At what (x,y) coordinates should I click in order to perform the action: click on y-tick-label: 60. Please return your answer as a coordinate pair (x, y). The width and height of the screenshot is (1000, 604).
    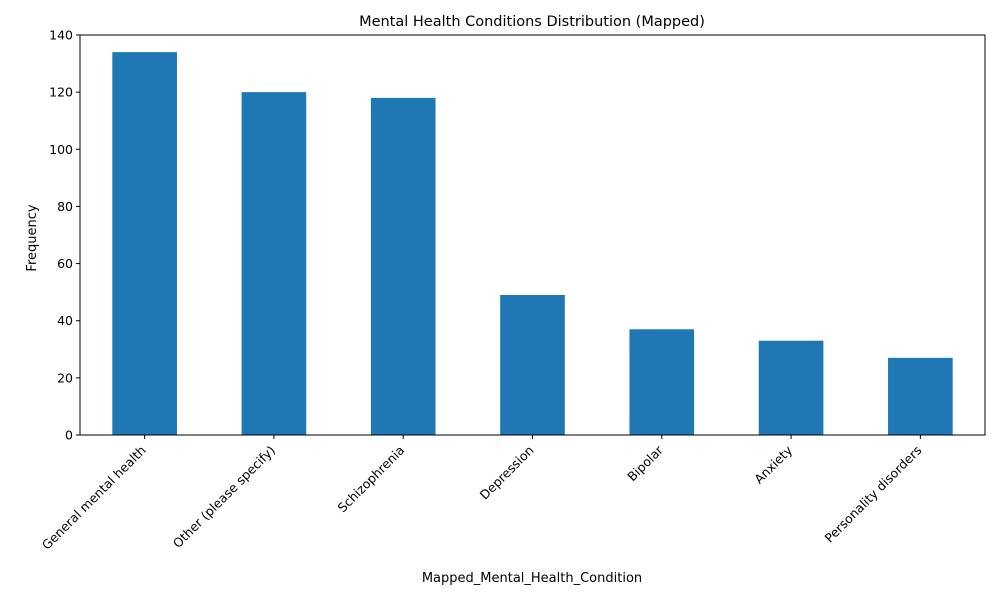
    Looking at the image, I should click on (65, 263).